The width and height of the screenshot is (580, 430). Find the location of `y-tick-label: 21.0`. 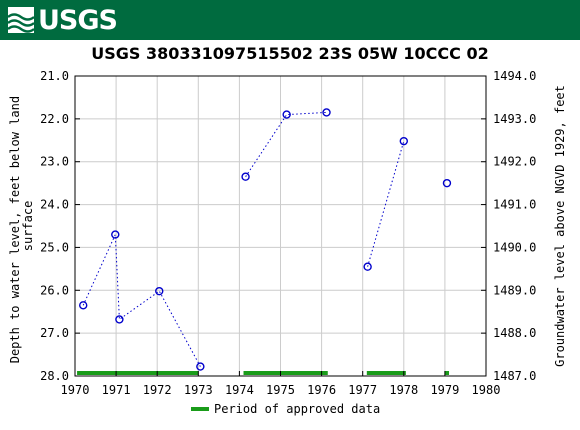

y-tick-label: 21.0 is located at coordinates (54, 76).